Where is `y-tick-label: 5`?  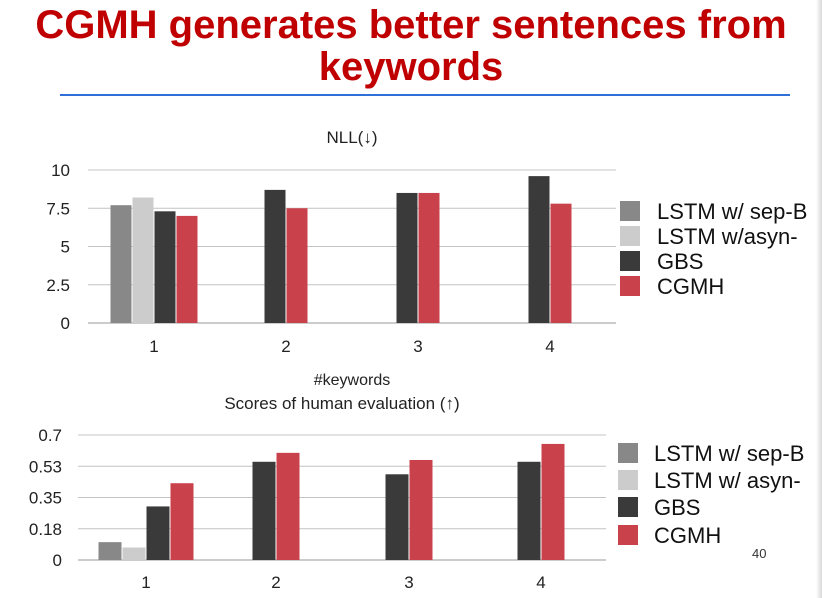 y-tick-label: 5 is located at coordinates (65, 247).